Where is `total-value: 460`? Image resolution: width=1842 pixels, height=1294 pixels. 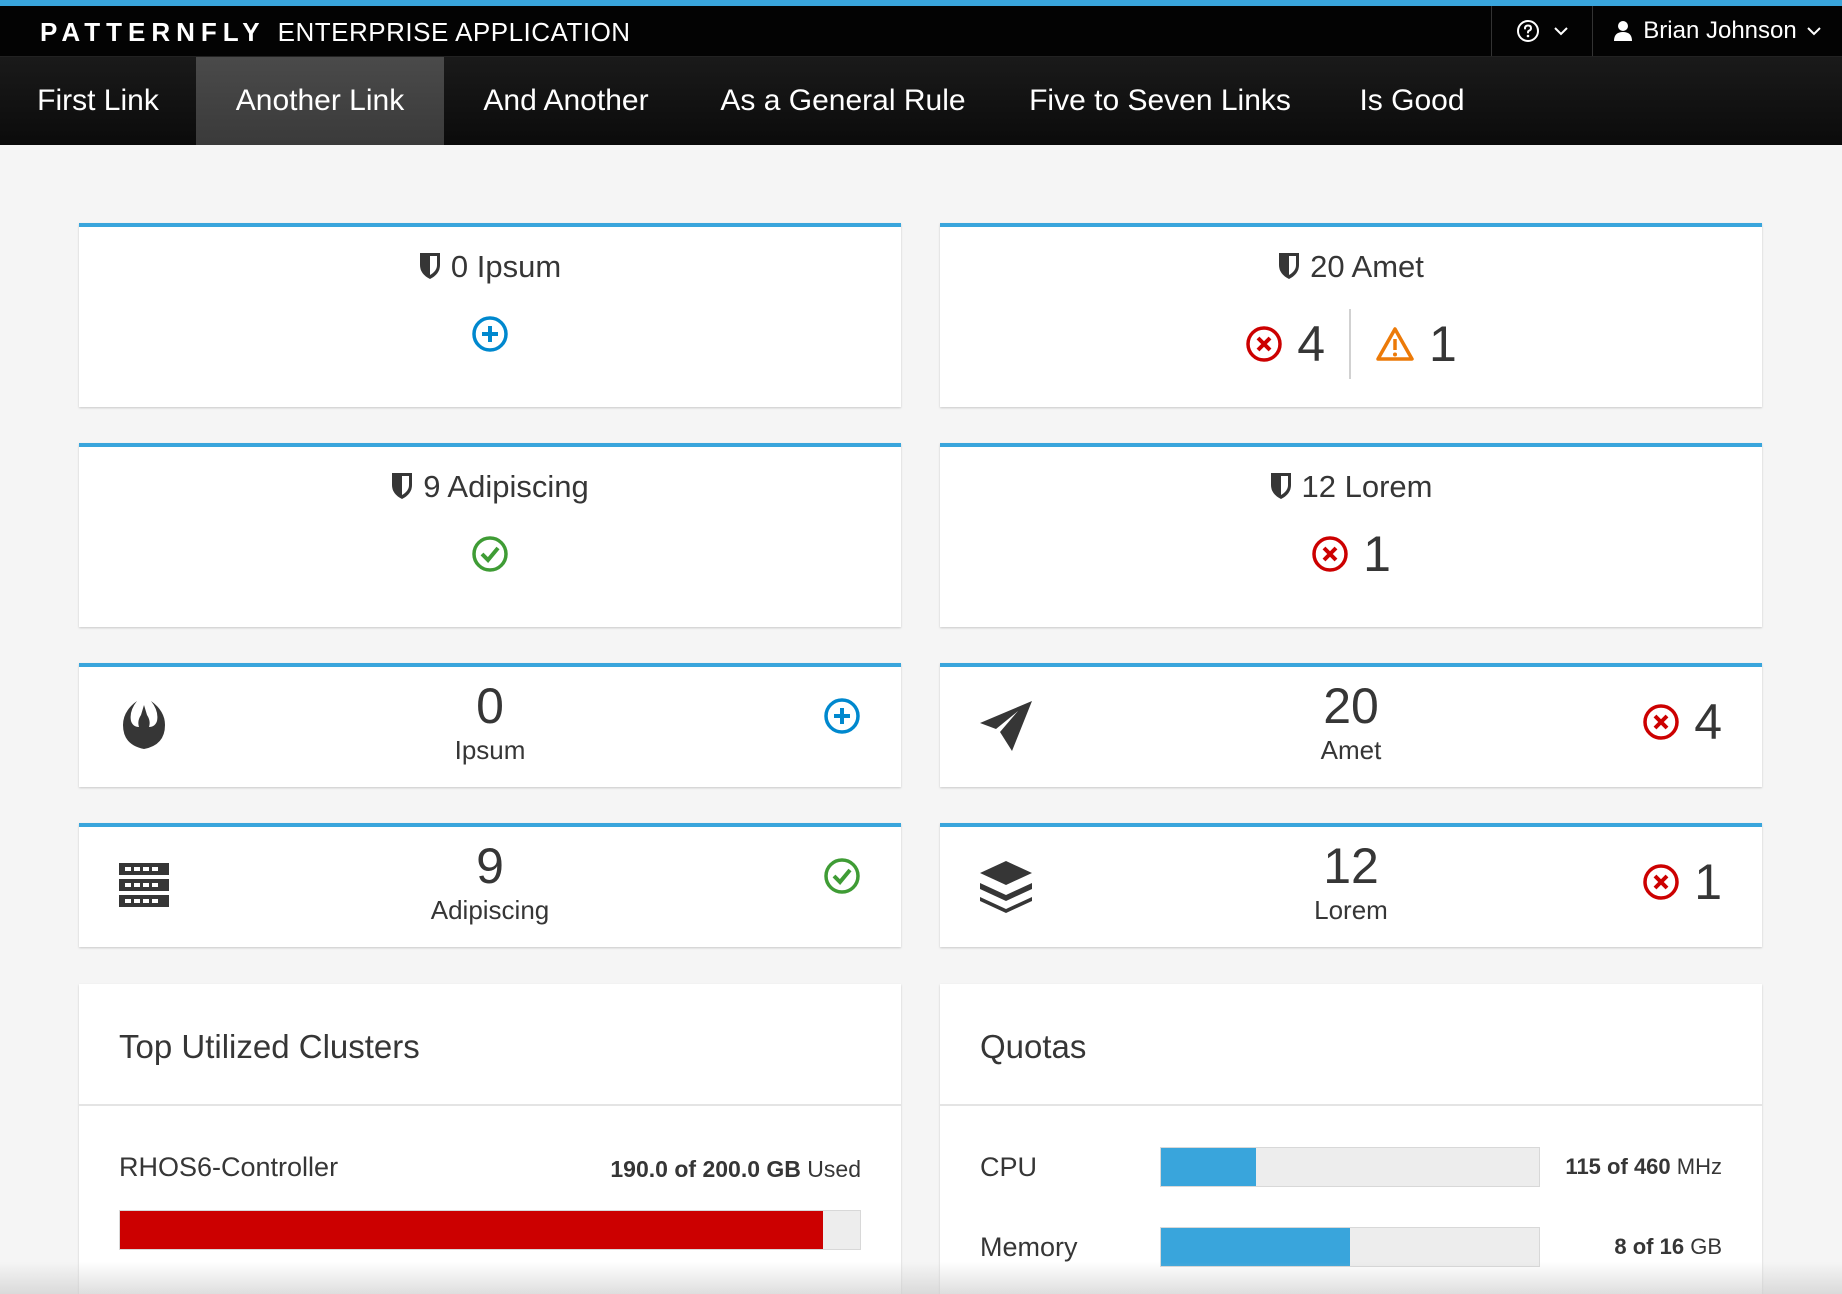 total-value: 460 is located at coordinates (1652, 1166).